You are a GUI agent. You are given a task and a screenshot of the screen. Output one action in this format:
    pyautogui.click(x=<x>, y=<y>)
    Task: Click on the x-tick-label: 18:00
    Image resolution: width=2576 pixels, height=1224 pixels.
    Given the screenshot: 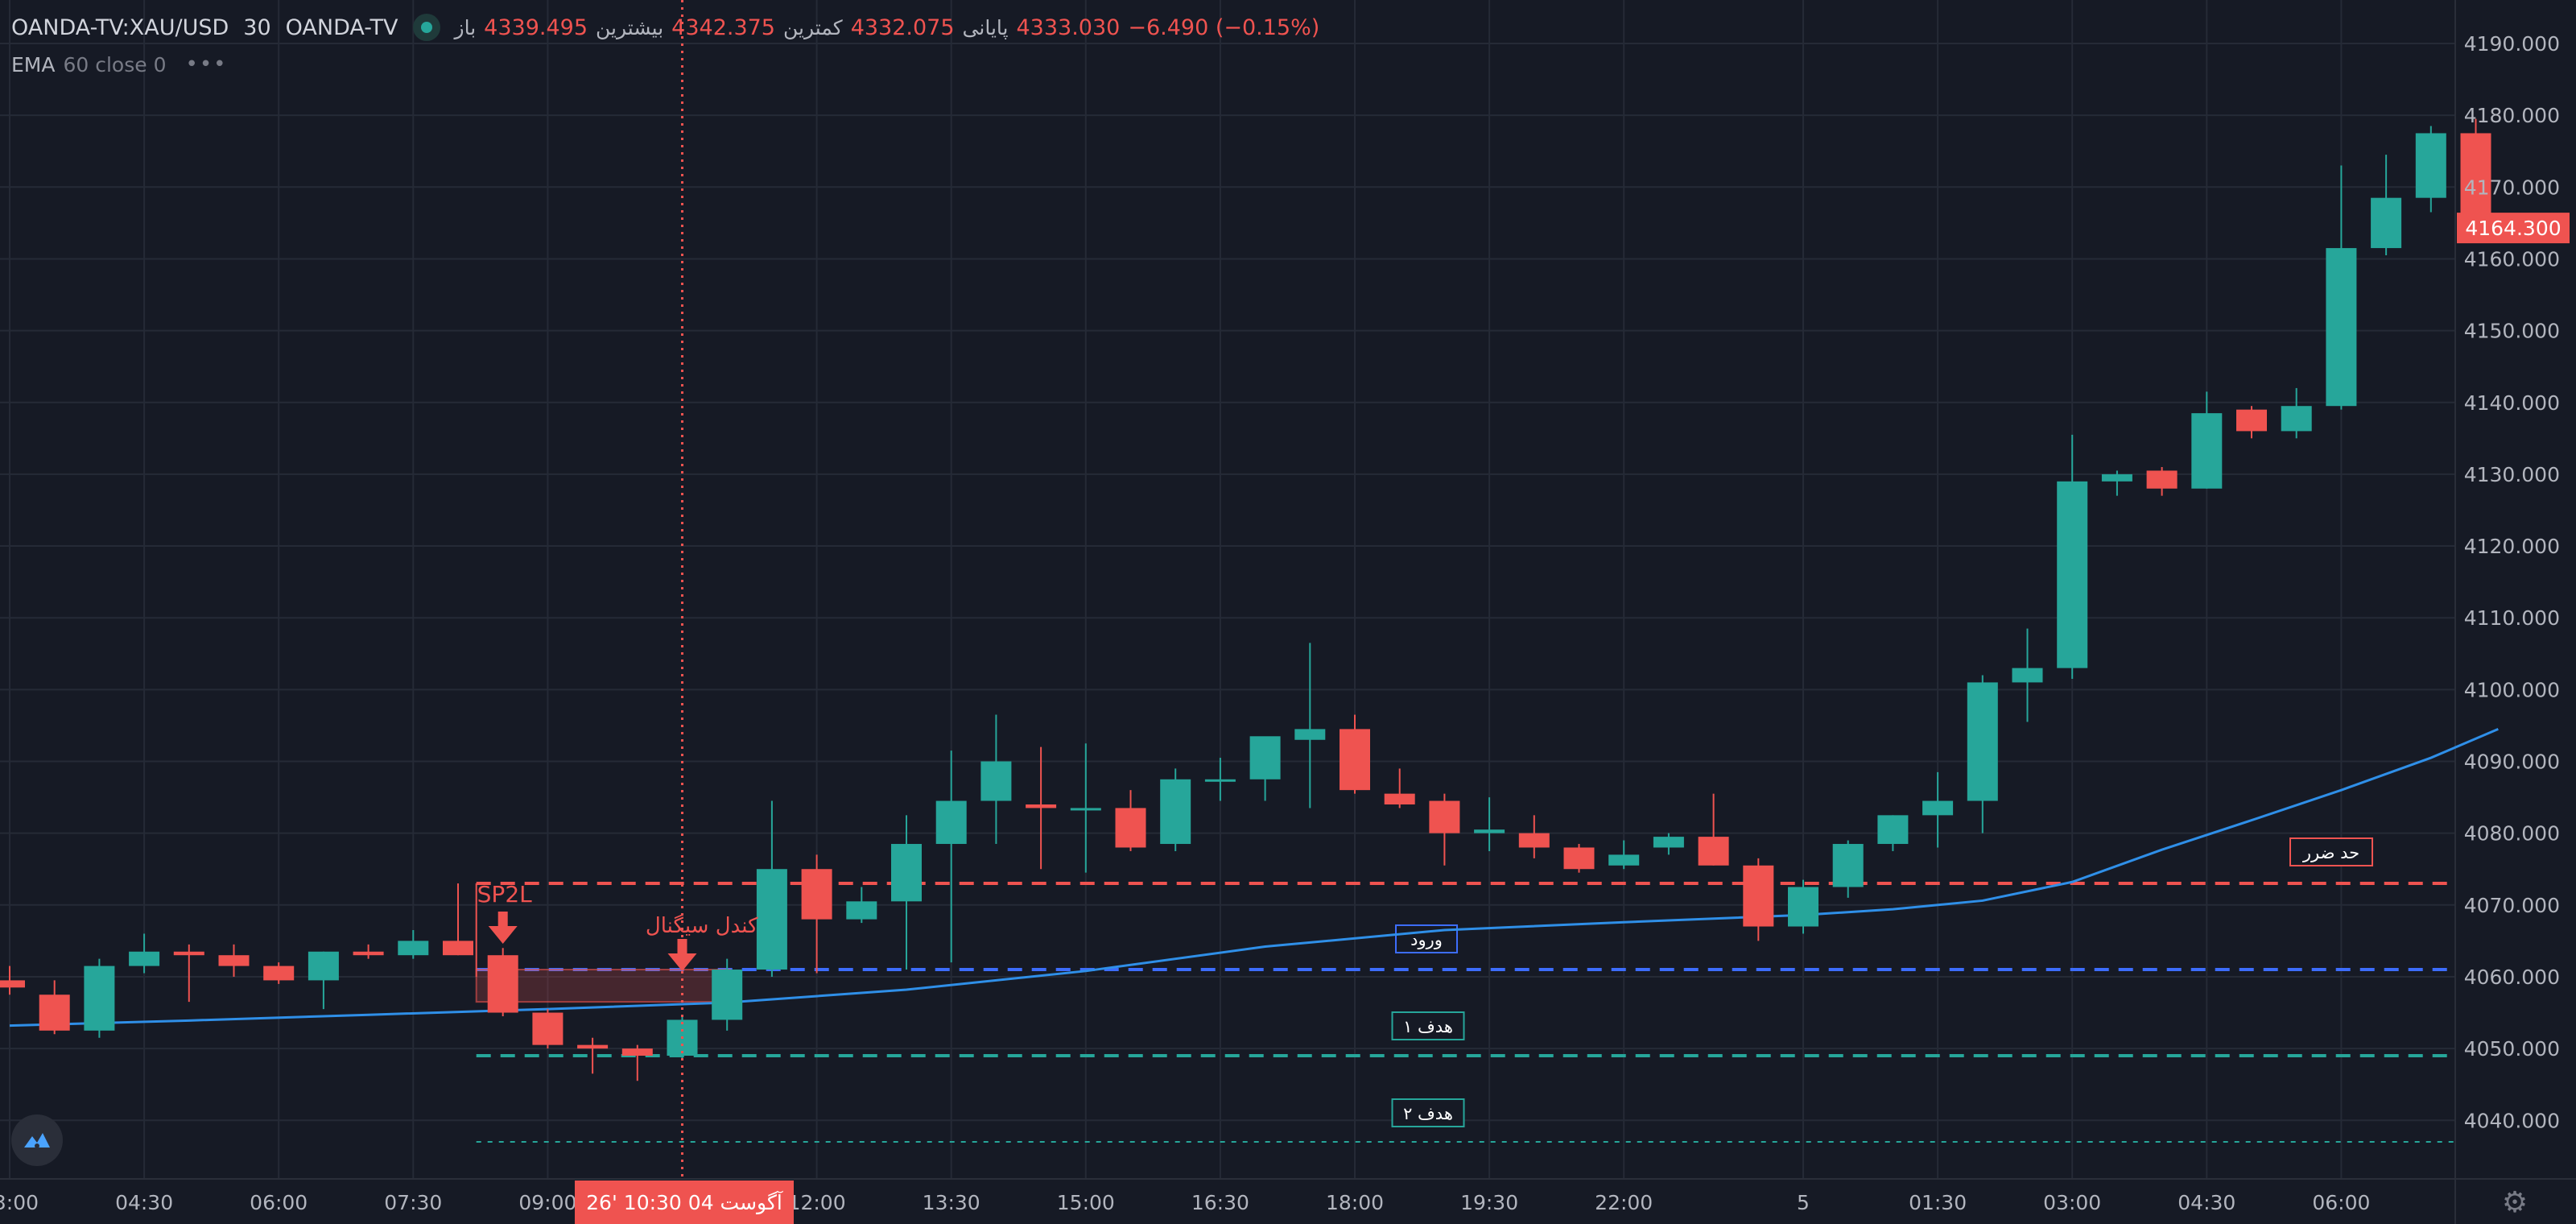 What is the action you would take?
    pyautogui.click(x=1355, y=1202)
    